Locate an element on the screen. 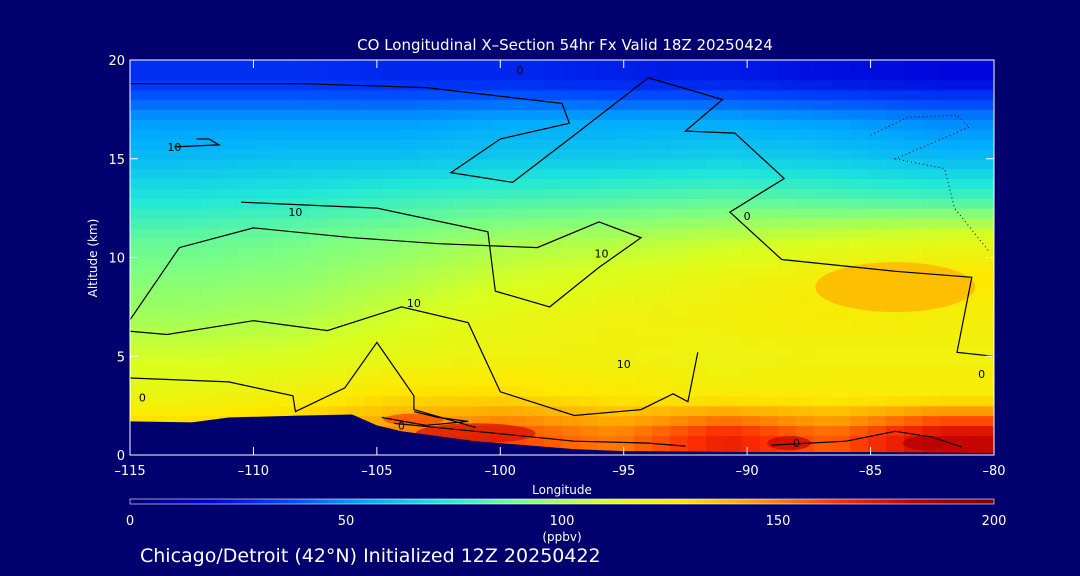 The width and height of the screenshot is (1080, 576). contour-label: 10 is located at coordinates (601, 254).